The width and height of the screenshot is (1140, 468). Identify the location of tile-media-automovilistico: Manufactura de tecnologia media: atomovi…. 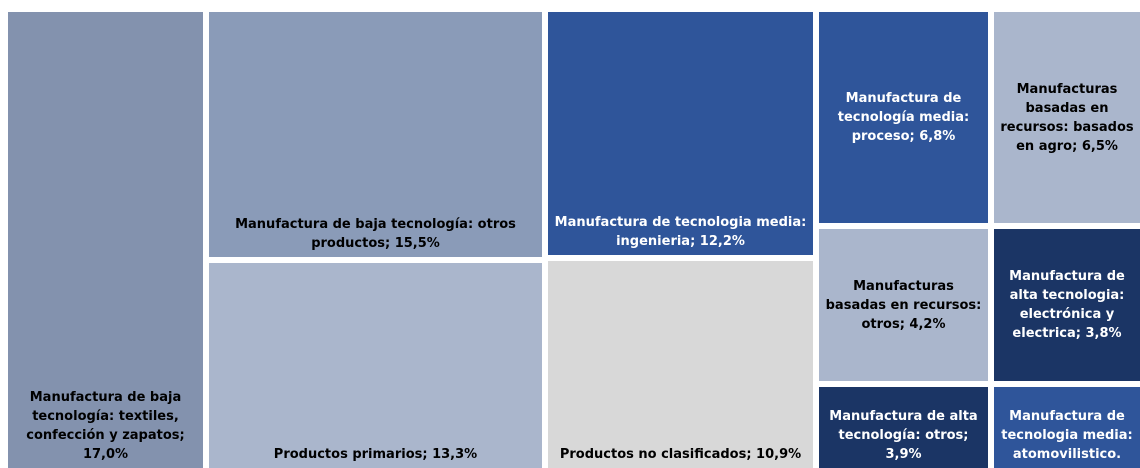
(1067, 427).